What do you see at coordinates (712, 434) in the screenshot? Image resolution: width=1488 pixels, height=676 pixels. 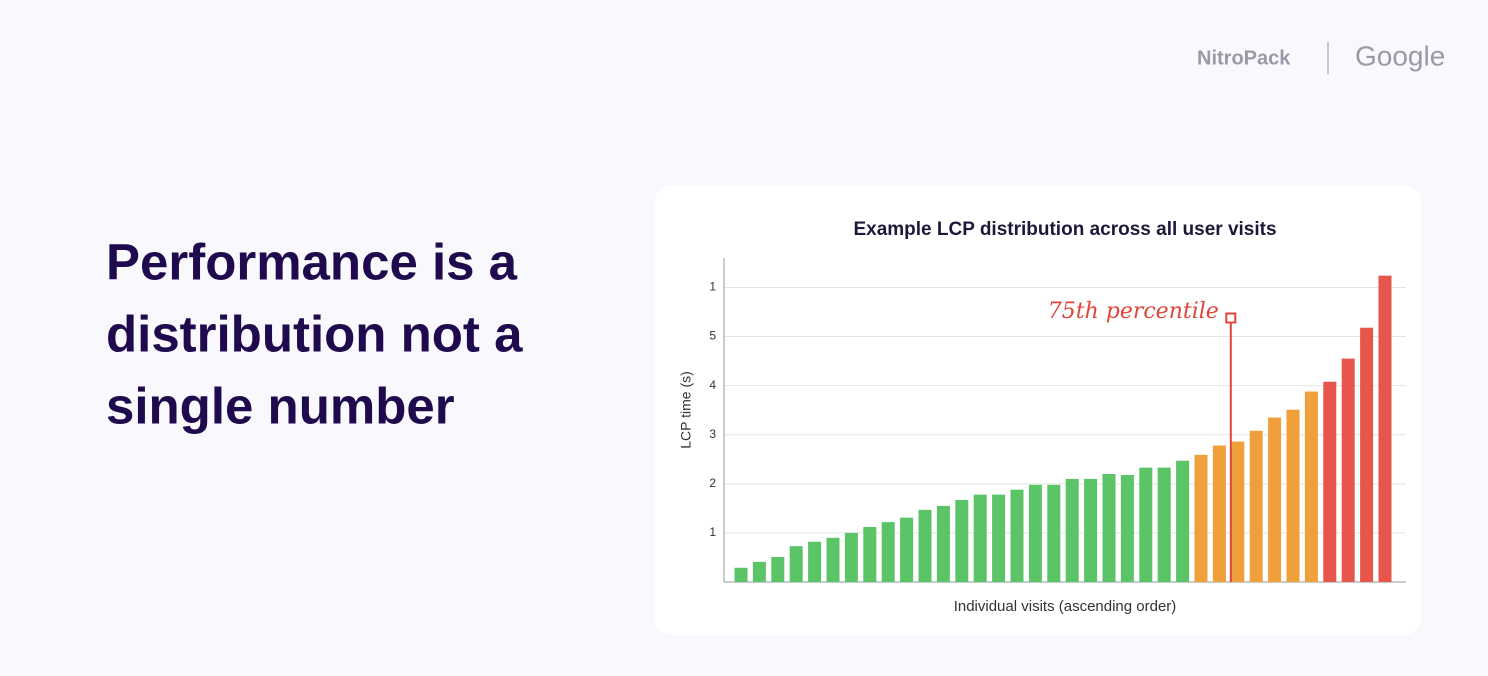 I see `y-tick-label: 3` at bounding box center [712, 434].